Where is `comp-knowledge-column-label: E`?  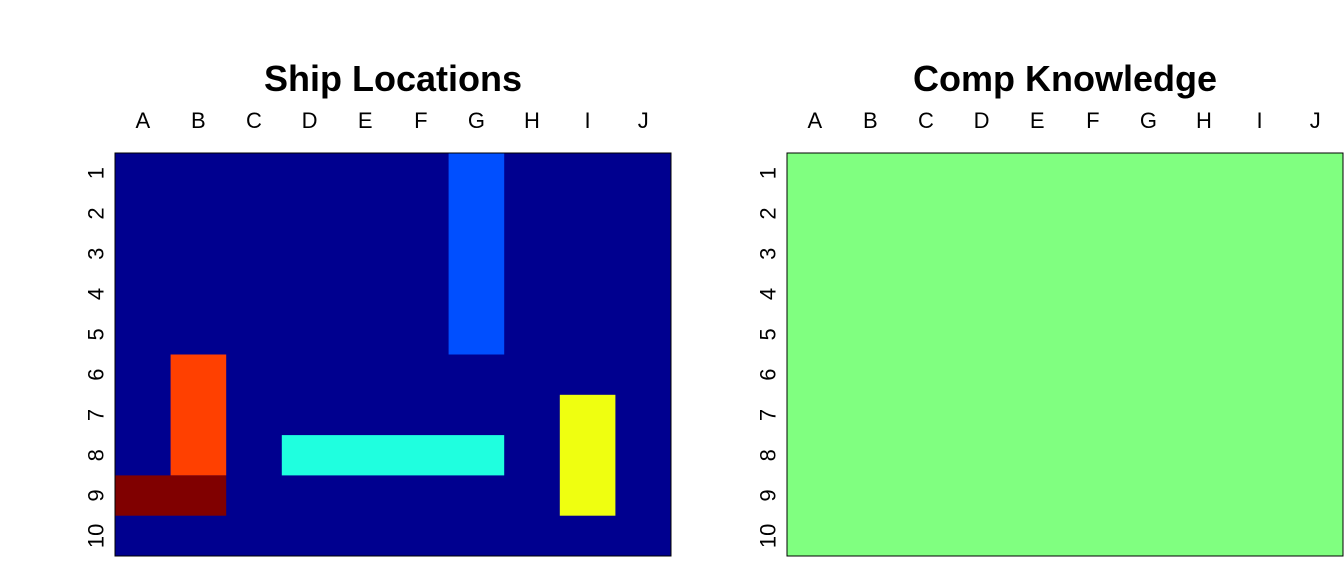
comp-knowledge-column-label: E is located at coordinates (1037, 120).